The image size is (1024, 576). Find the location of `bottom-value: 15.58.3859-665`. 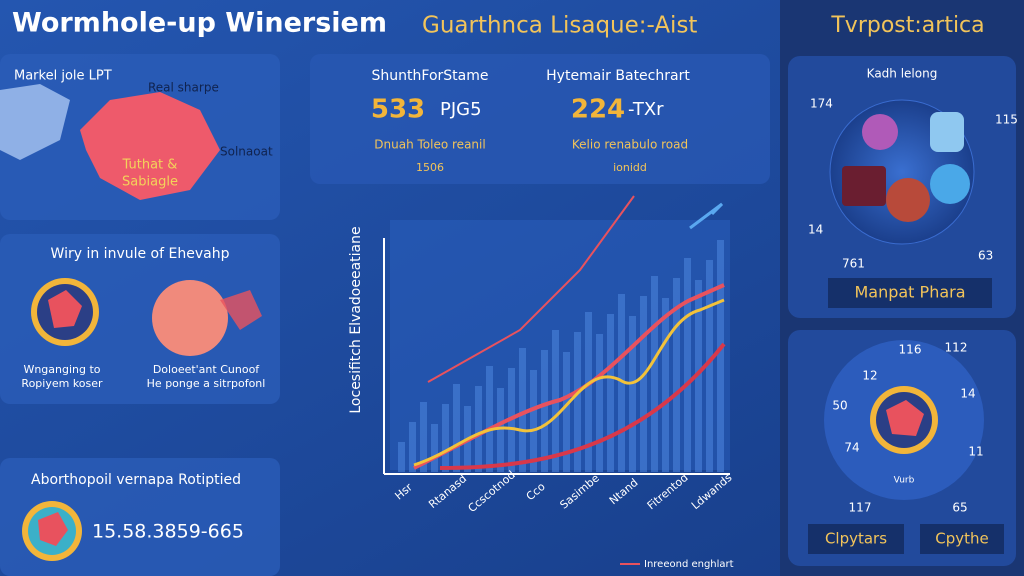

bottom-value: 15.58.3859-665 is located at coordinates (168, 532).